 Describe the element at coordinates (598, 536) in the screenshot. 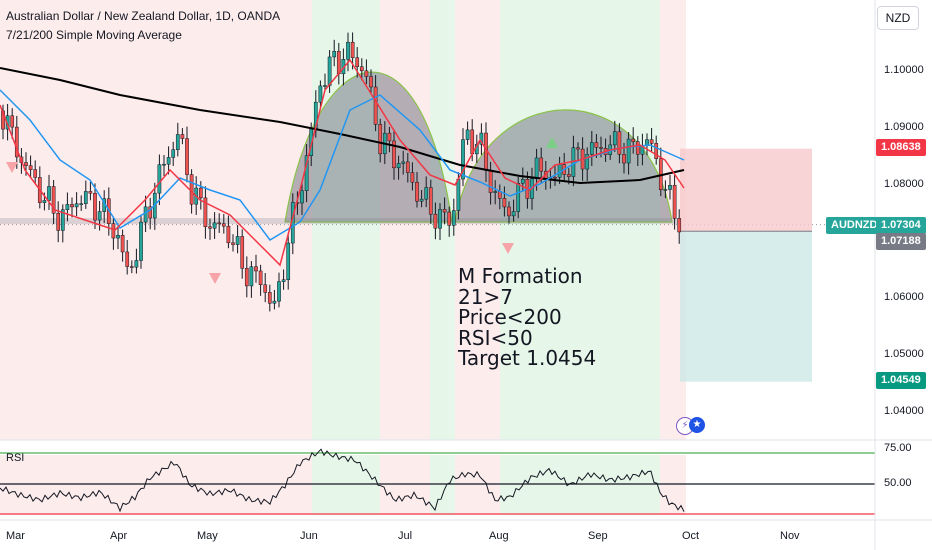

I see `time-tick: Sep` at that location.